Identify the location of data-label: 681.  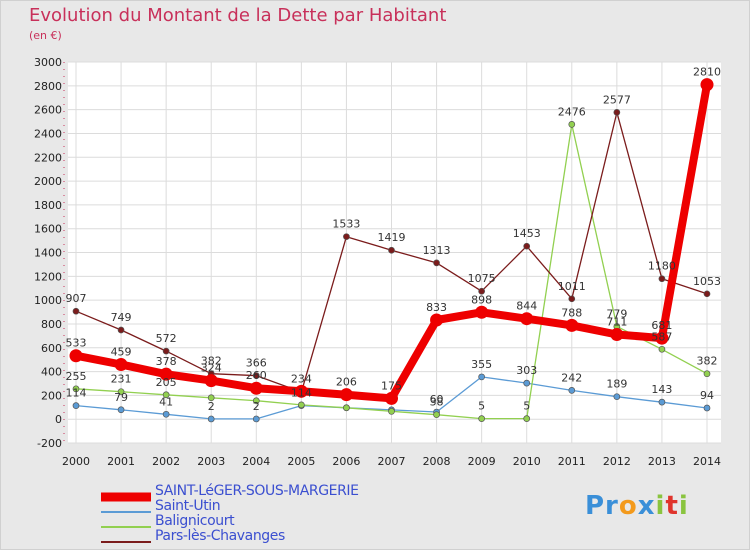
(661, 325).